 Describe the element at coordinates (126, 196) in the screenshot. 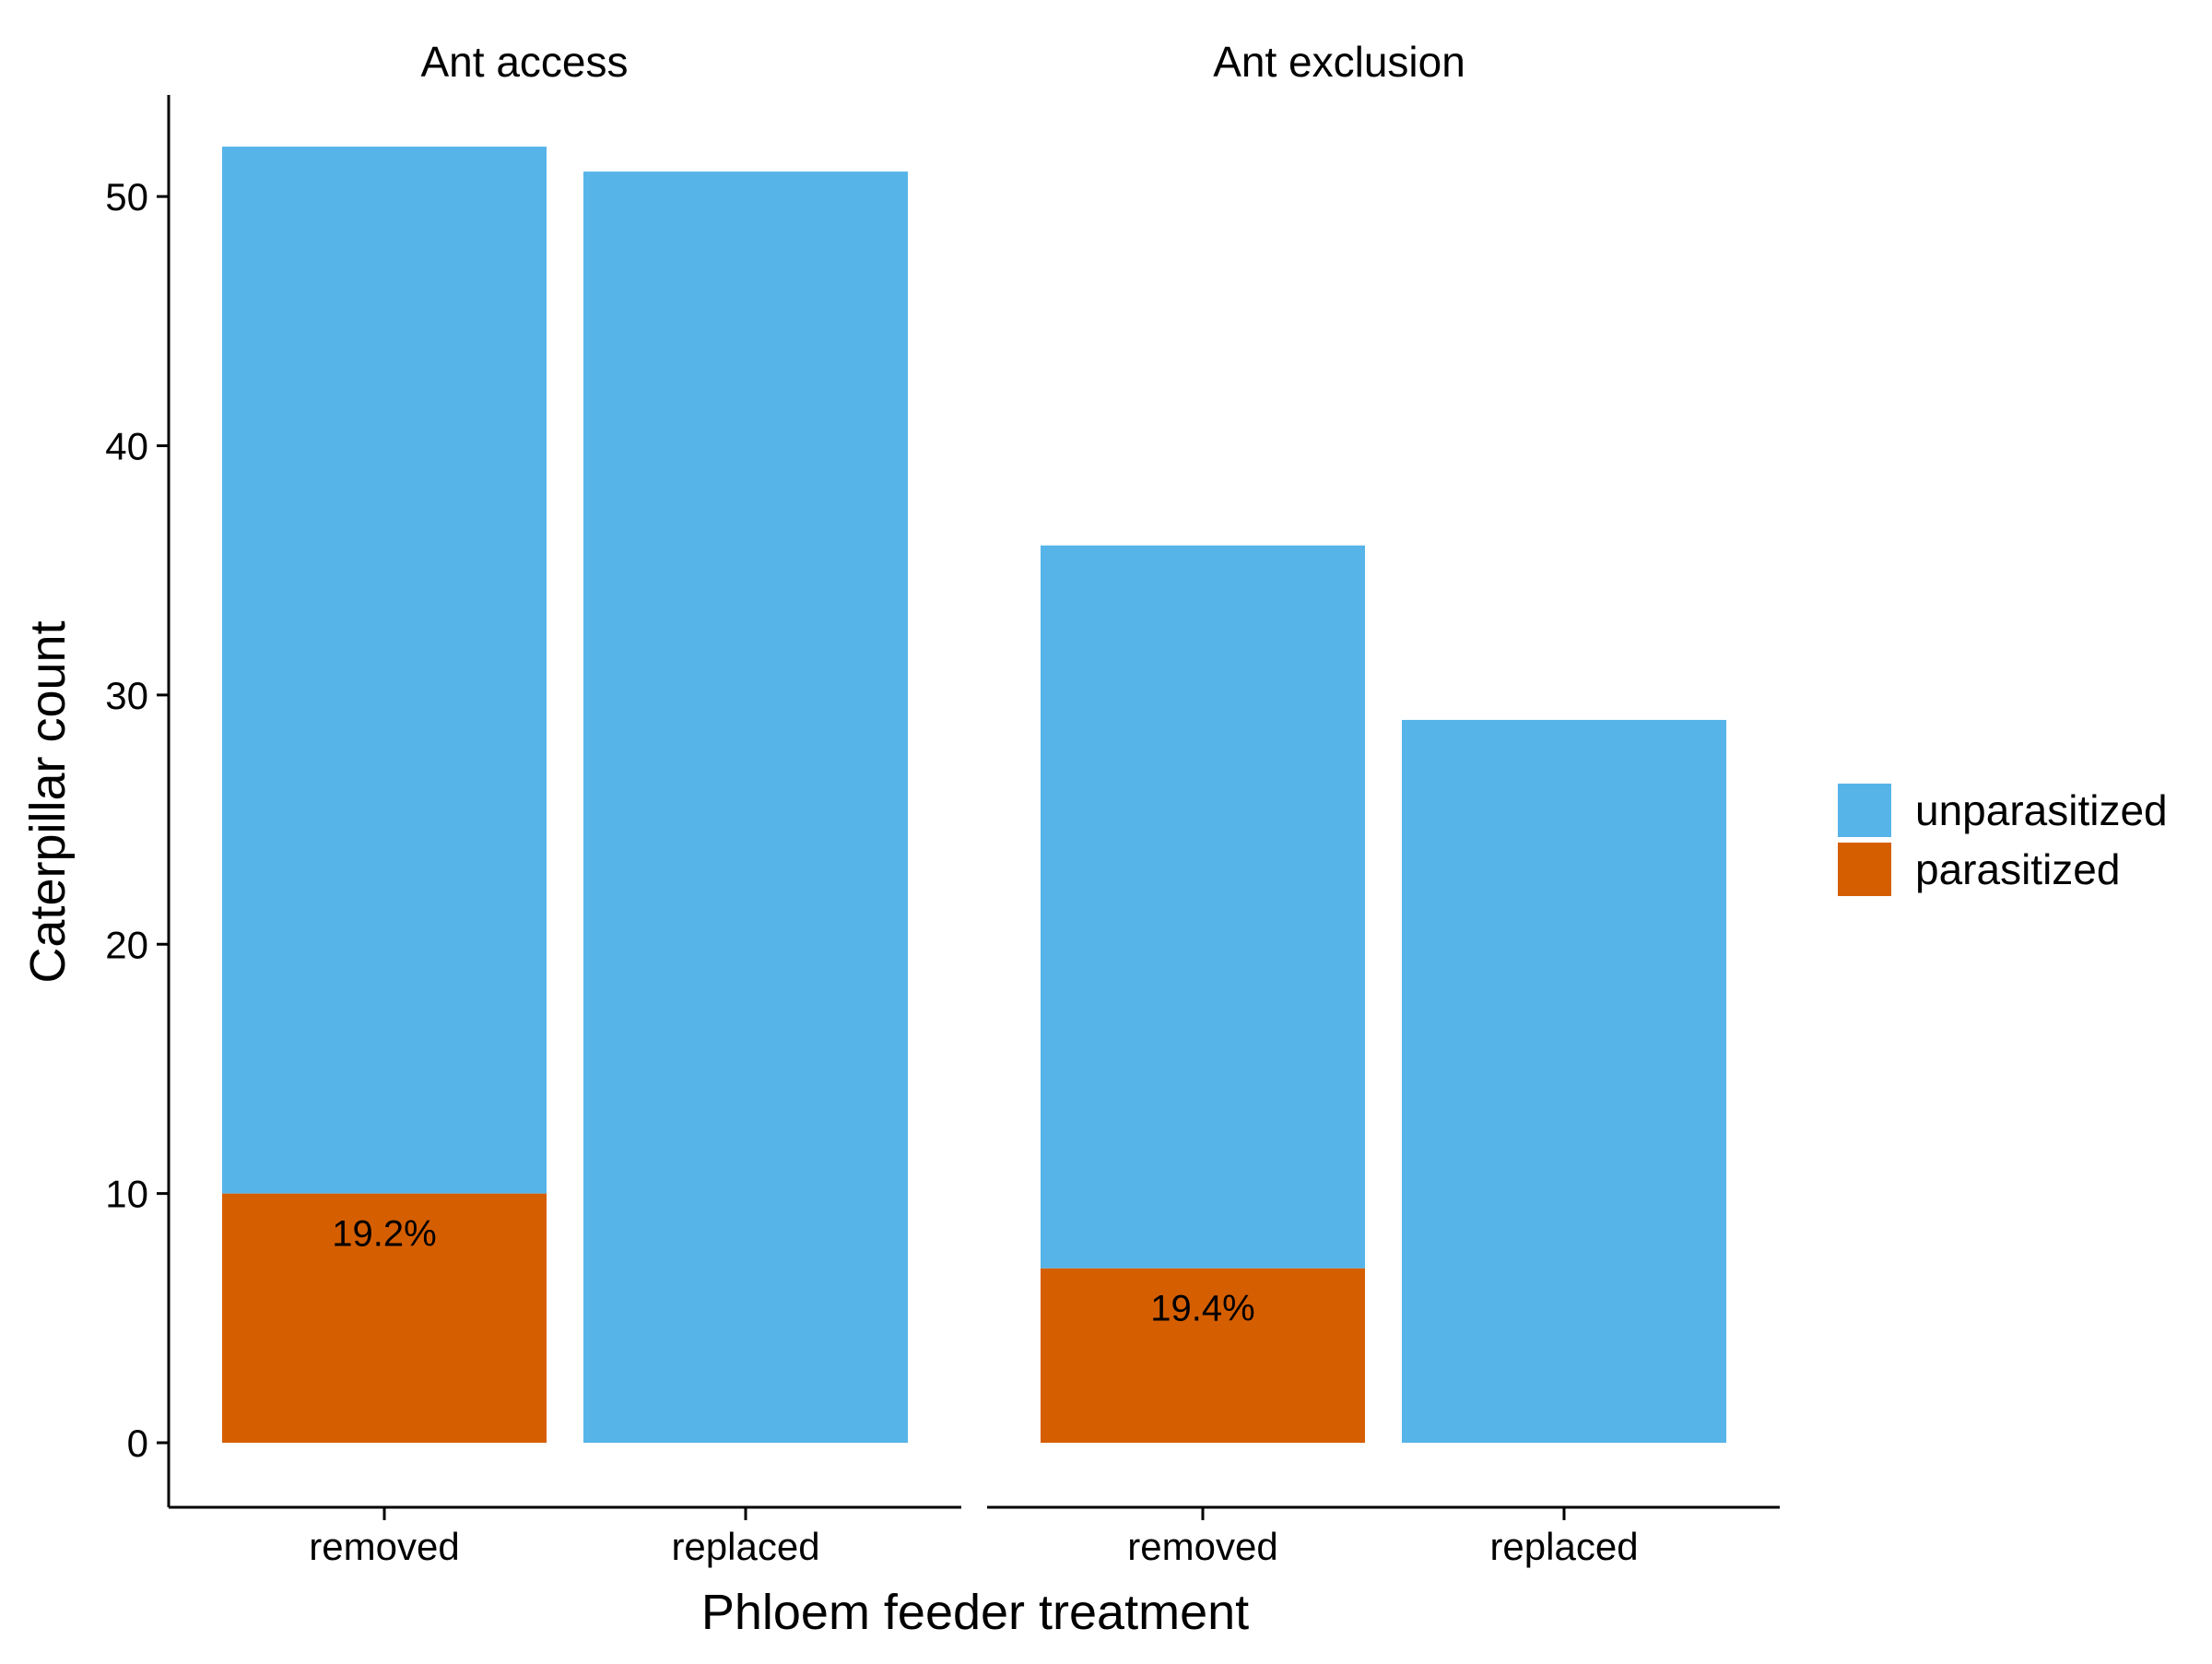

I see `y-tick-label: 50` at that location.